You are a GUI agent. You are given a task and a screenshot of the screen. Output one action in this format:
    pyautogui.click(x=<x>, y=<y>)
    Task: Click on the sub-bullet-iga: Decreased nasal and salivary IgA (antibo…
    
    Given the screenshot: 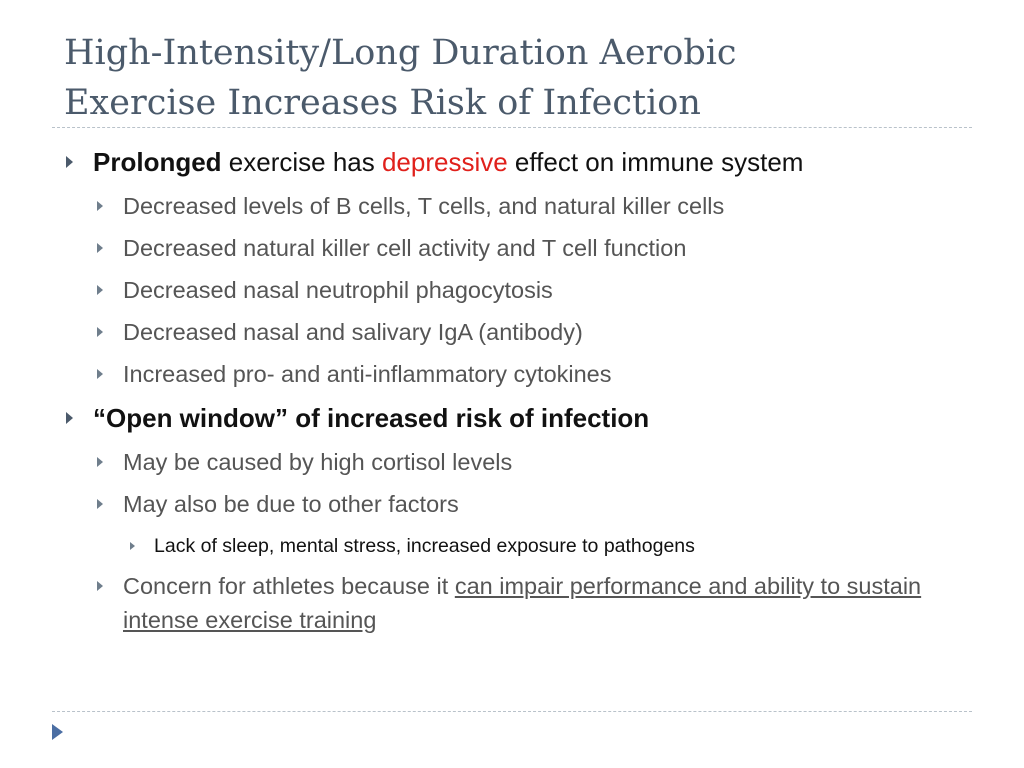 What is the action you would take?
    pyautogui.click(x=529, y=332)
    